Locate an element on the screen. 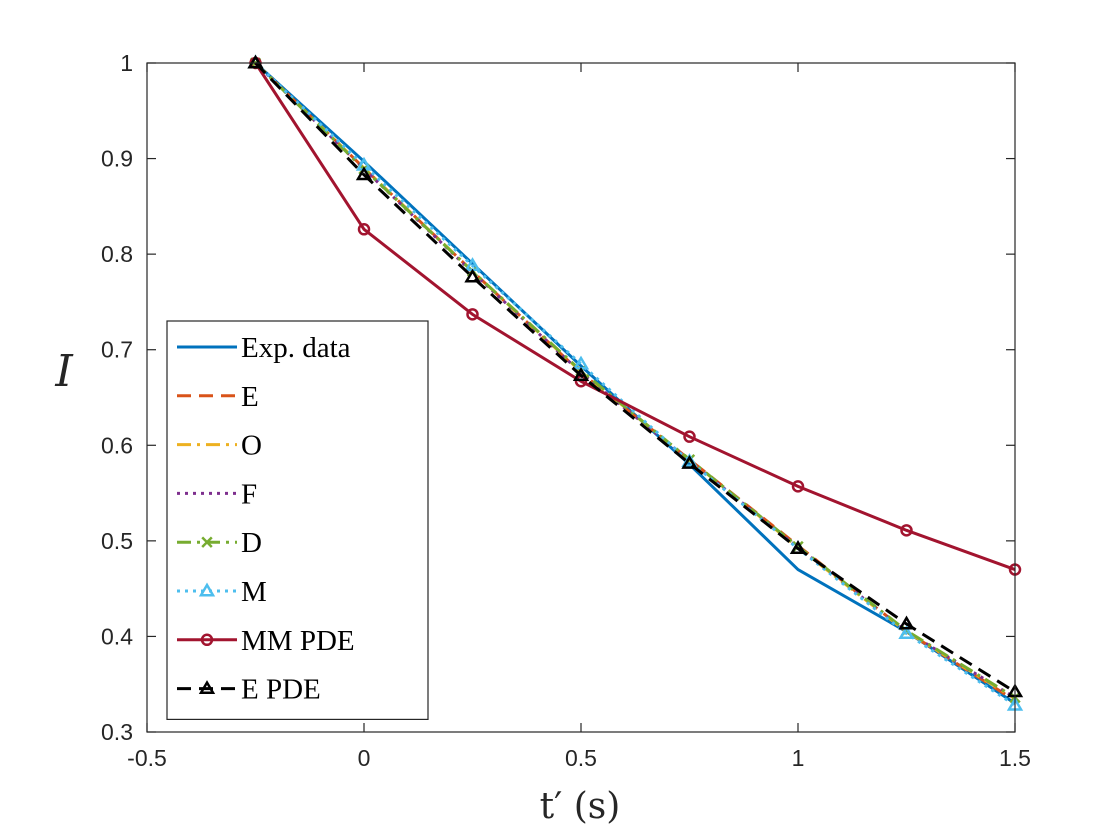 Image resolution: width=1120 pixels, height=840 pixels. legend-label: MM PDE is located at coordinates (298, 641).